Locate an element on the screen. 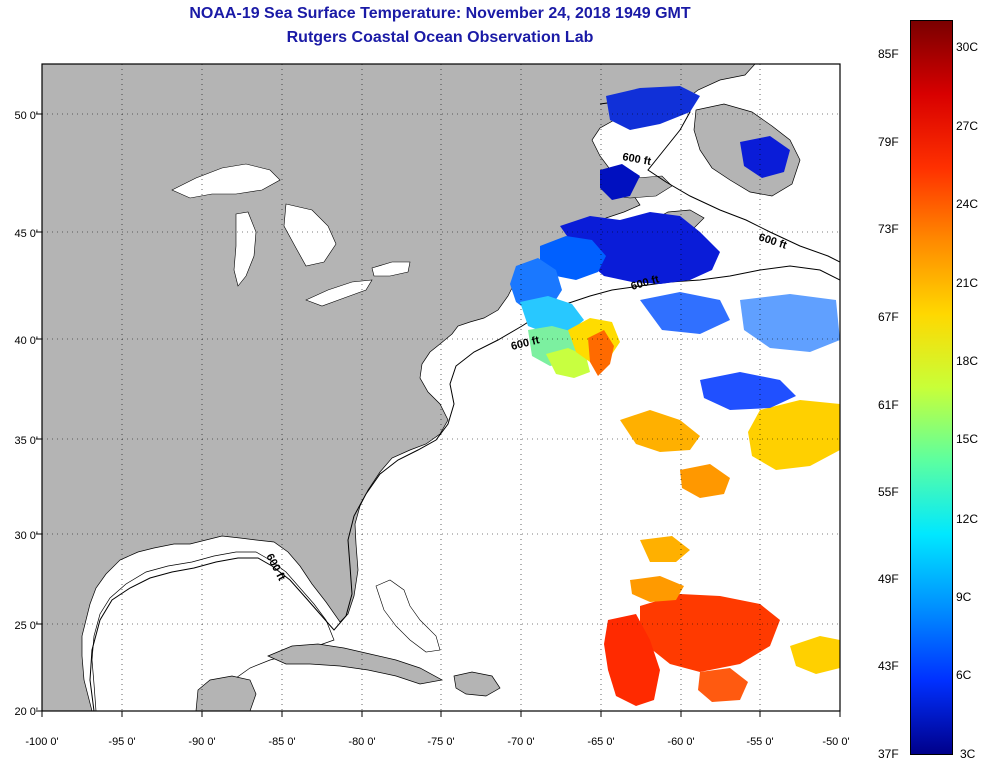 This screenshot has height=770, width=984. colorbar-f-label: 43F is located at coordinates (888, 666).